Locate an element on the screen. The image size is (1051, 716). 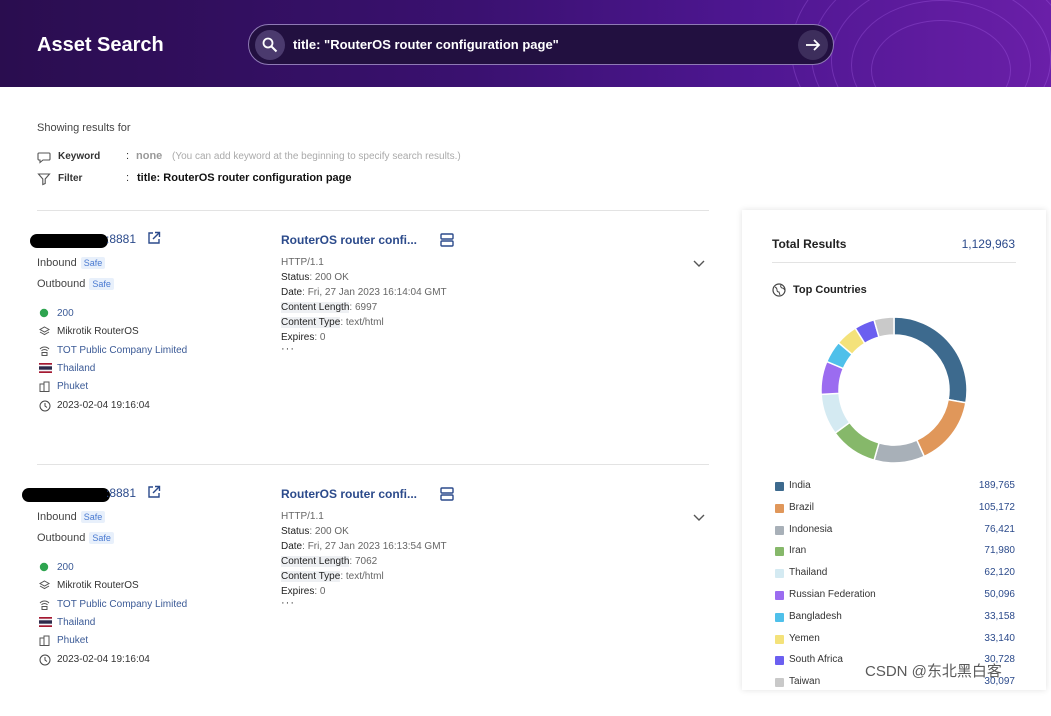
total-results-label: Total Results is located at coordinates (809, 244).